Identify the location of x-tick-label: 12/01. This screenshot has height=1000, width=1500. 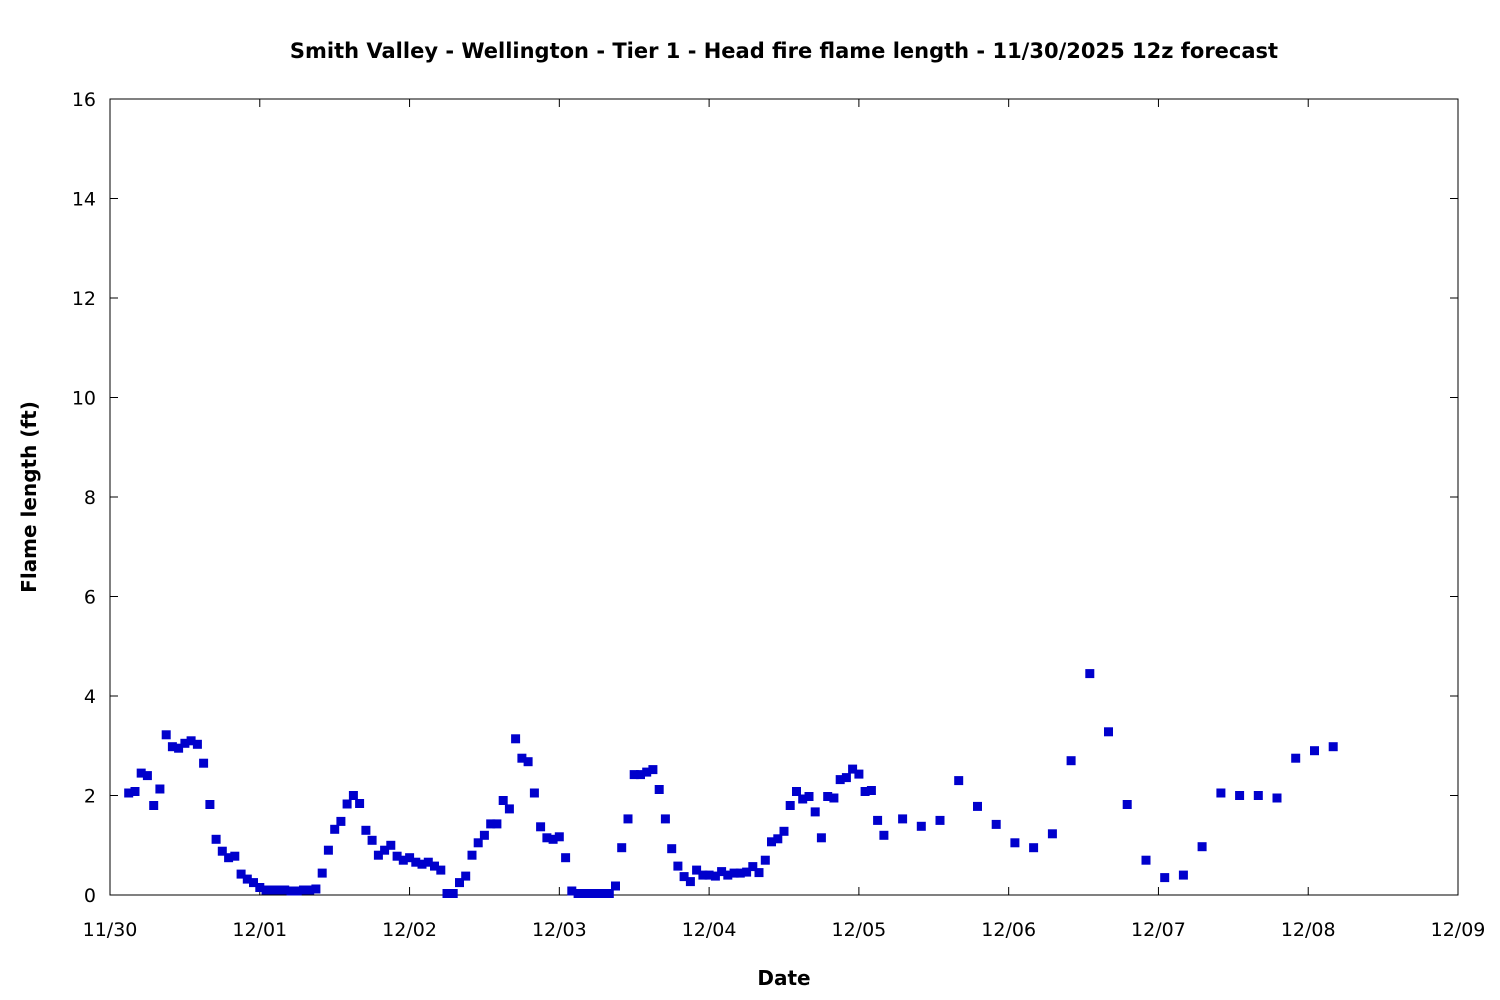
(259, 930).